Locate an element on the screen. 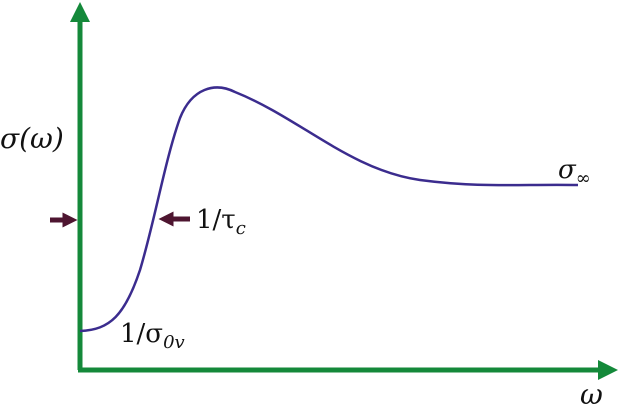 The image size is (623, 407). inflection-label: 1/τc is located at coordinates (221, 222).